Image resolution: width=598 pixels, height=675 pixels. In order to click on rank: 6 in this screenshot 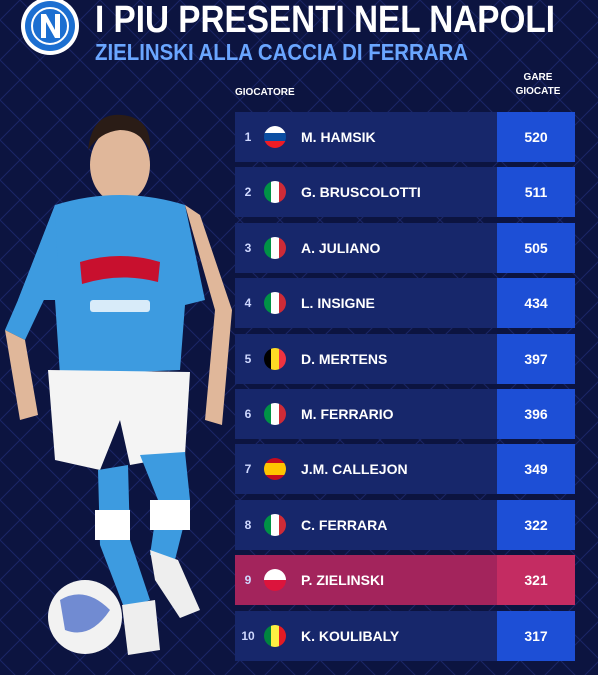, I will do `click(248, 414)`.